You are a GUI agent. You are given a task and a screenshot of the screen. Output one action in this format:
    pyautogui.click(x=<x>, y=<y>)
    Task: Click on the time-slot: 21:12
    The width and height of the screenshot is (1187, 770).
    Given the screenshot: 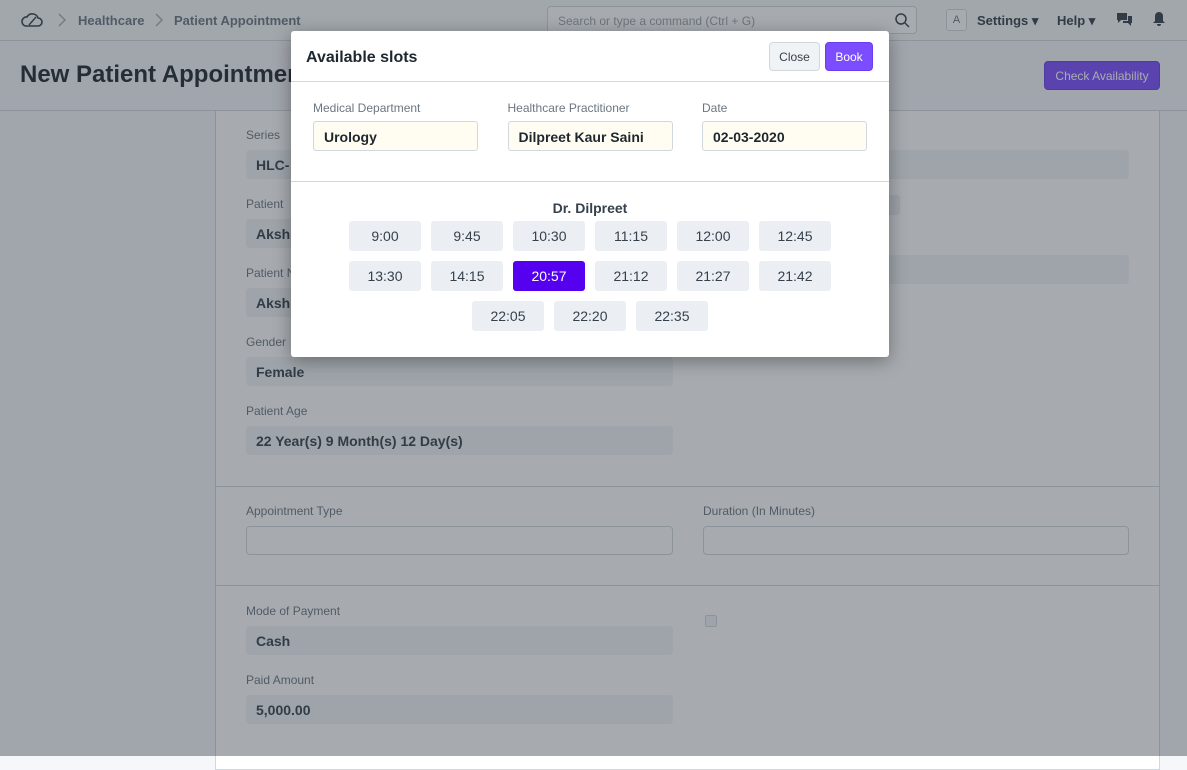 What is the action you would take?
    pyautogui.click(x=631, y=276)
    